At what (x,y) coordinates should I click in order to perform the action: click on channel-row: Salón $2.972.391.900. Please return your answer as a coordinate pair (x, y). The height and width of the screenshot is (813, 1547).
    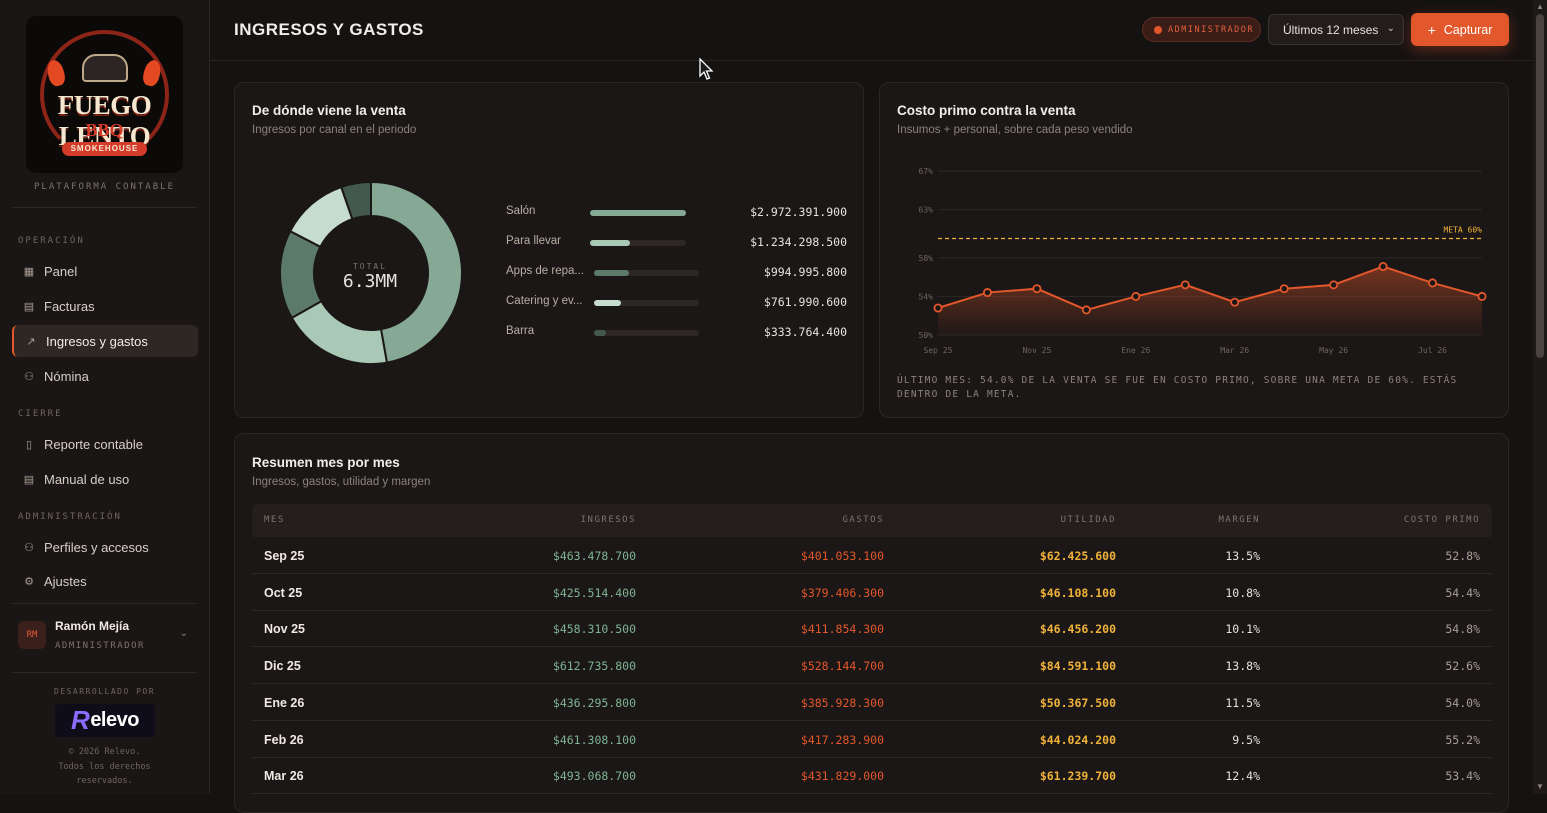
    Looking at the image, I should click on (676, 213).